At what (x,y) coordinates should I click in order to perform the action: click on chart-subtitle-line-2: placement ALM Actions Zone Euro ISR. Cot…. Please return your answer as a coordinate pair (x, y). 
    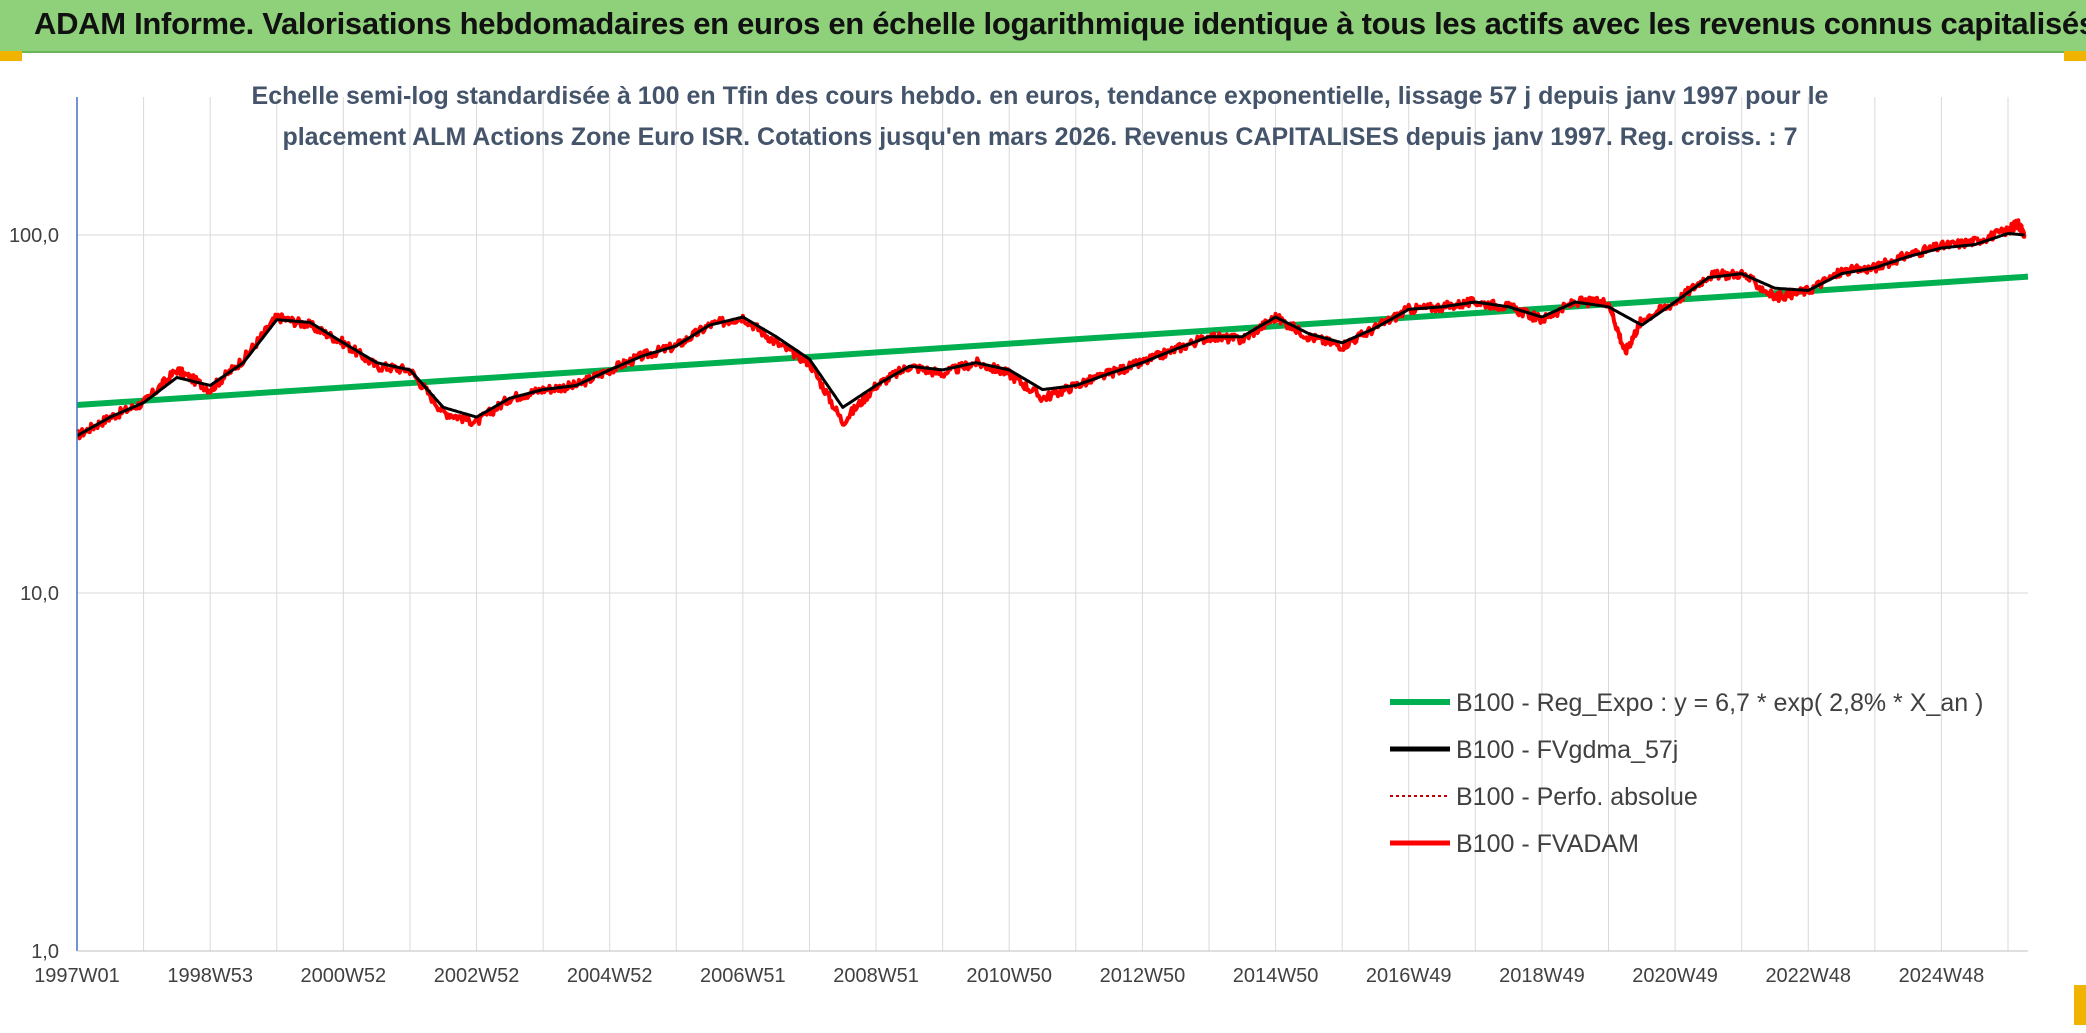
    Looking at the image, I should click on (1039, 137).